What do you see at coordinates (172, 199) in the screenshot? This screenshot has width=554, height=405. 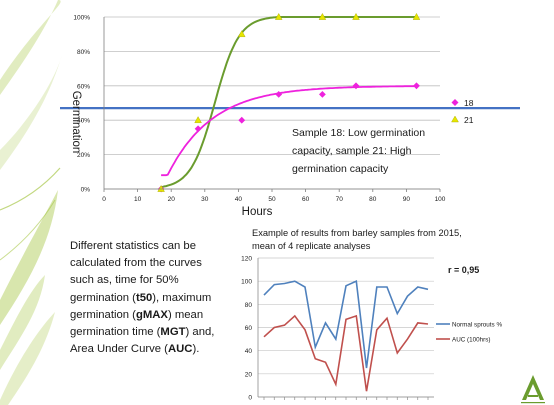 I see `x-tick-label: 20` at bounding box center [172, 199].